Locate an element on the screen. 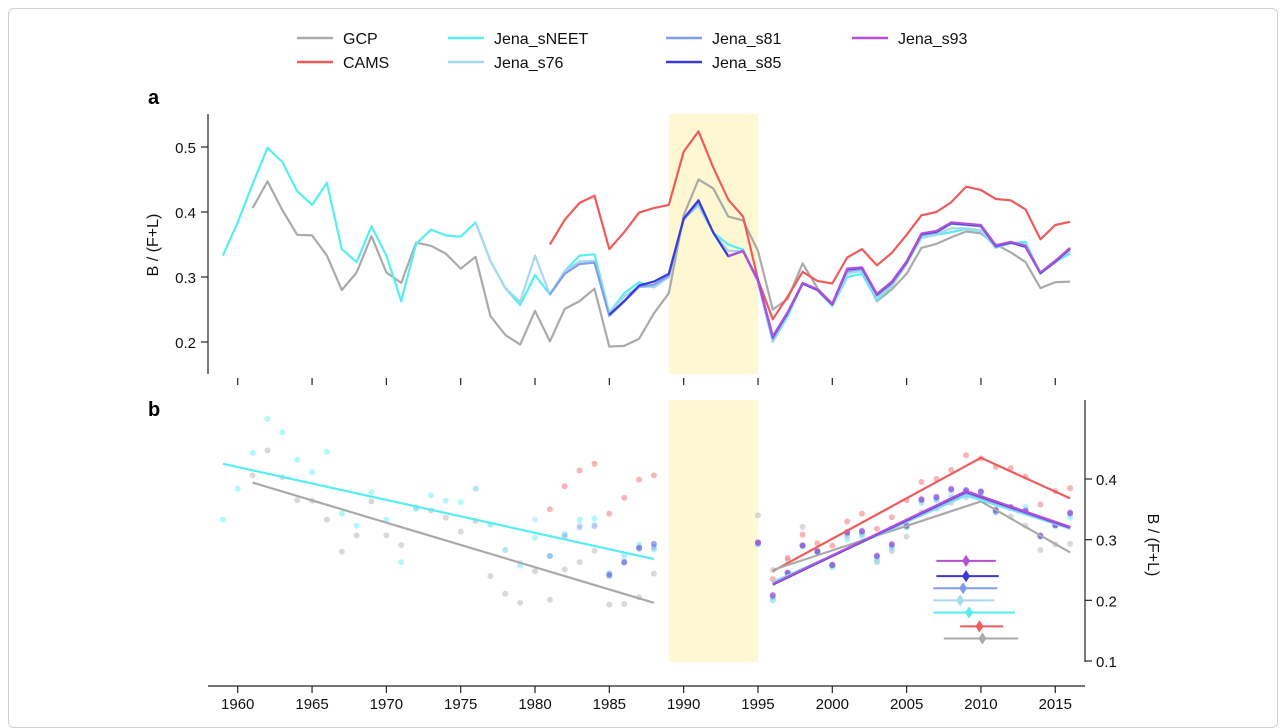 The height and width of the screenshot is (728, 1287). panel-b-x-tick-label: 1970 is located at coordinates (386, 704).